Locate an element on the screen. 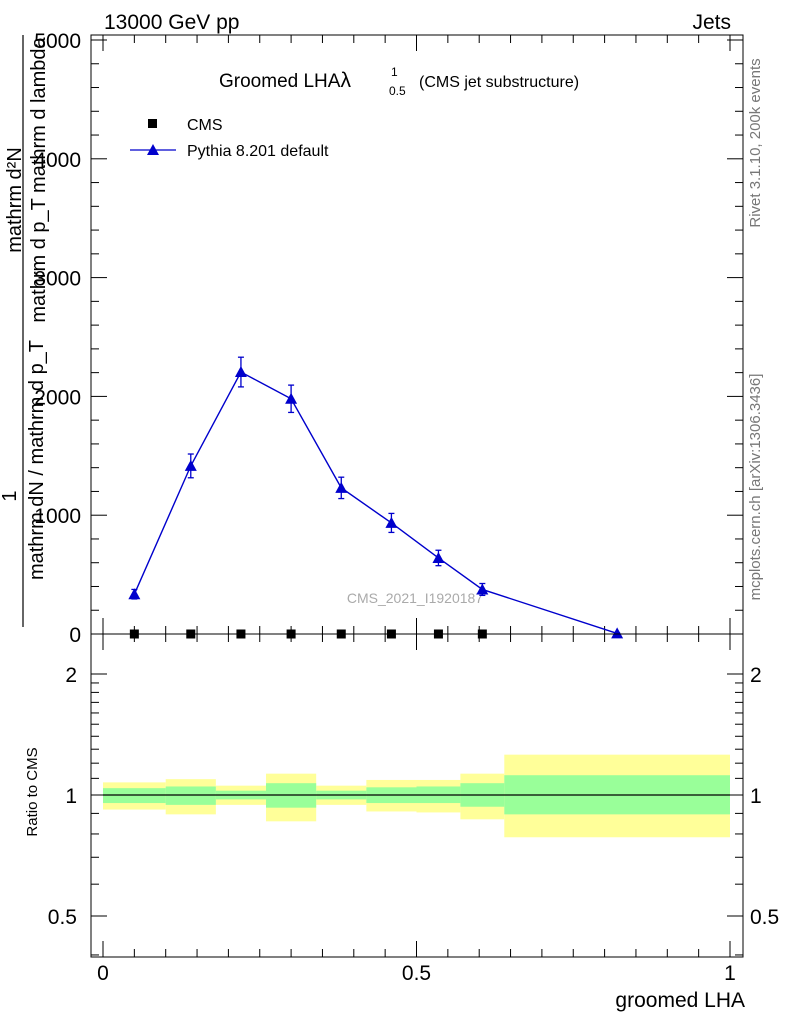  ratio-x-tick-label: 1 is located at coordinates (730, 973).